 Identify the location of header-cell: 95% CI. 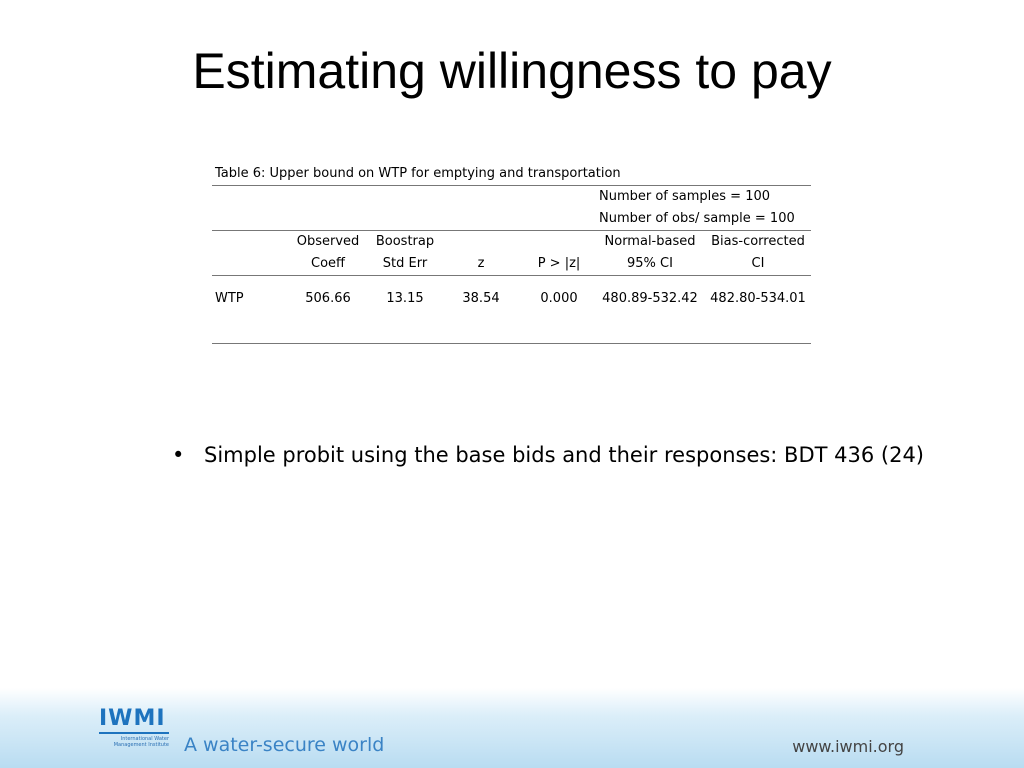
(650, 263).